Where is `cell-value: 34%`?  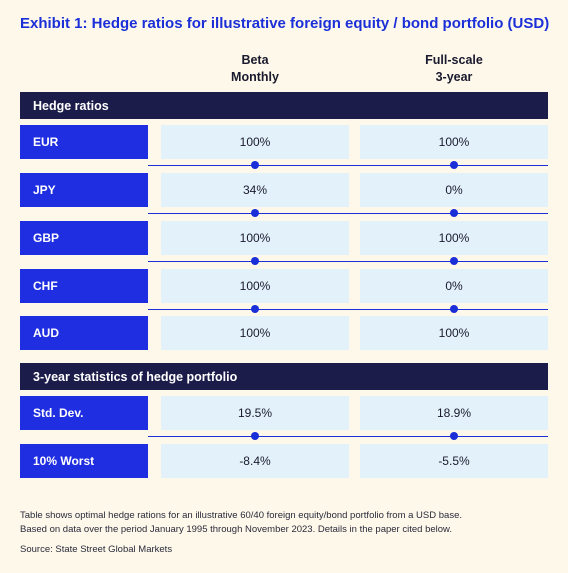 cell-value: 34% is located at coordinates (255, 190).